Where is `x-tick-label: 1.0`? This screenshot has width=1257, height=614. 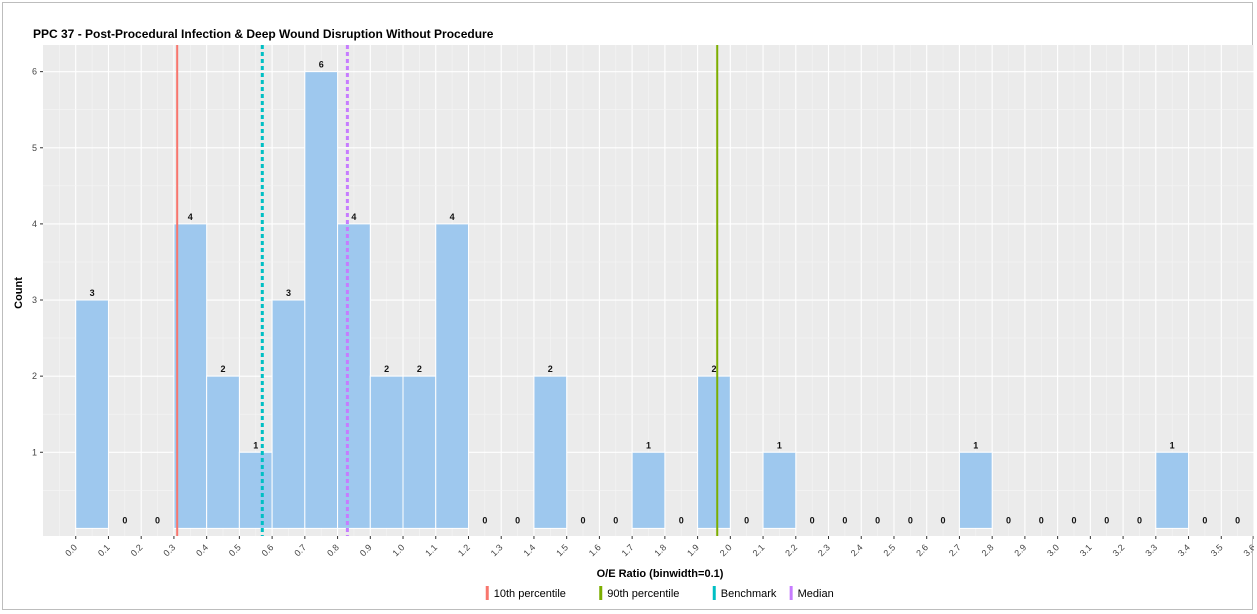 x-tick-label: 1.0 is located at coordinates (399, 550).